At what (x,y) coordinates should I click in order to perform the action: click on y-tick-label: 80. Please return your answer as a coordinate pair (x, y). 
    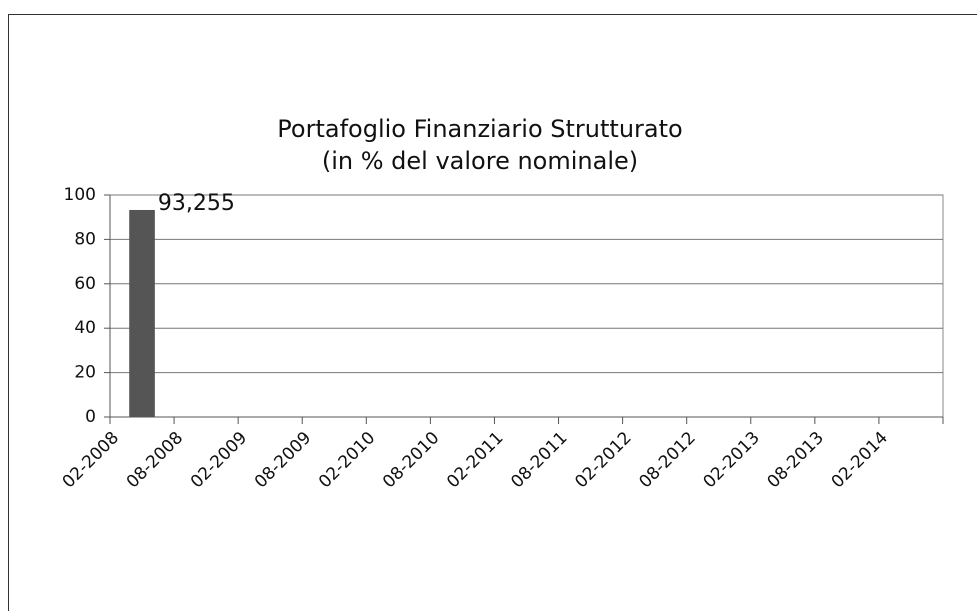
    Looking at the image, I should click on (85, 239).